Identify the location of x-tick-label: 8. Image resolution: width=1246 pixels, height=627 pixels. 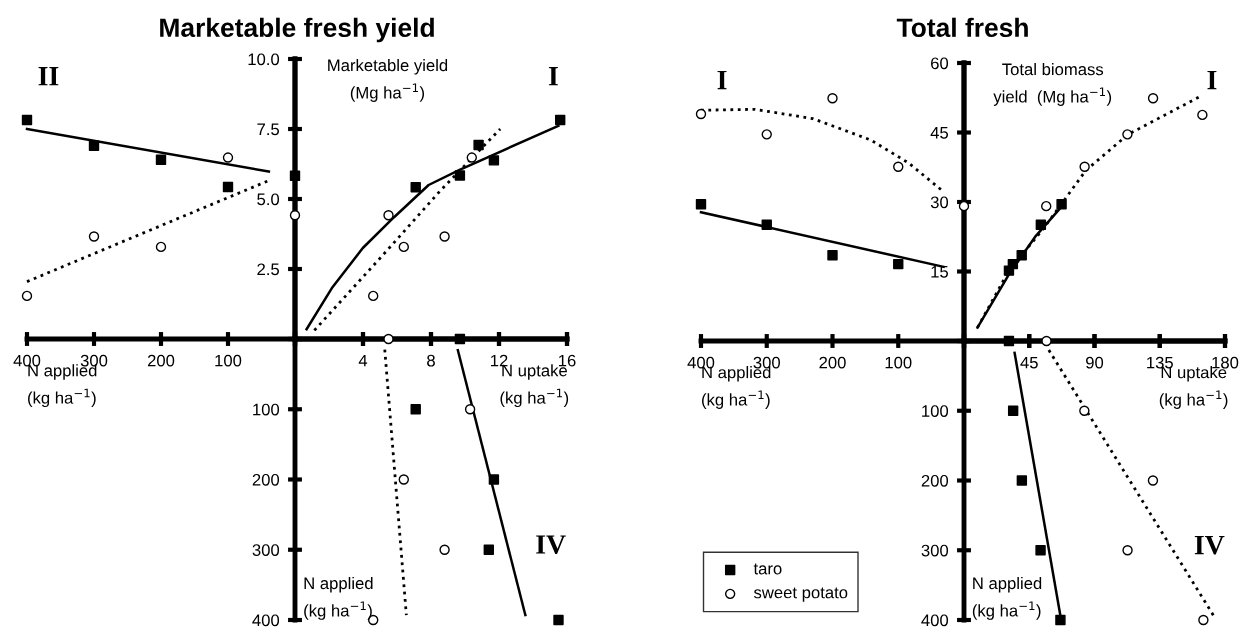
(431, 360).